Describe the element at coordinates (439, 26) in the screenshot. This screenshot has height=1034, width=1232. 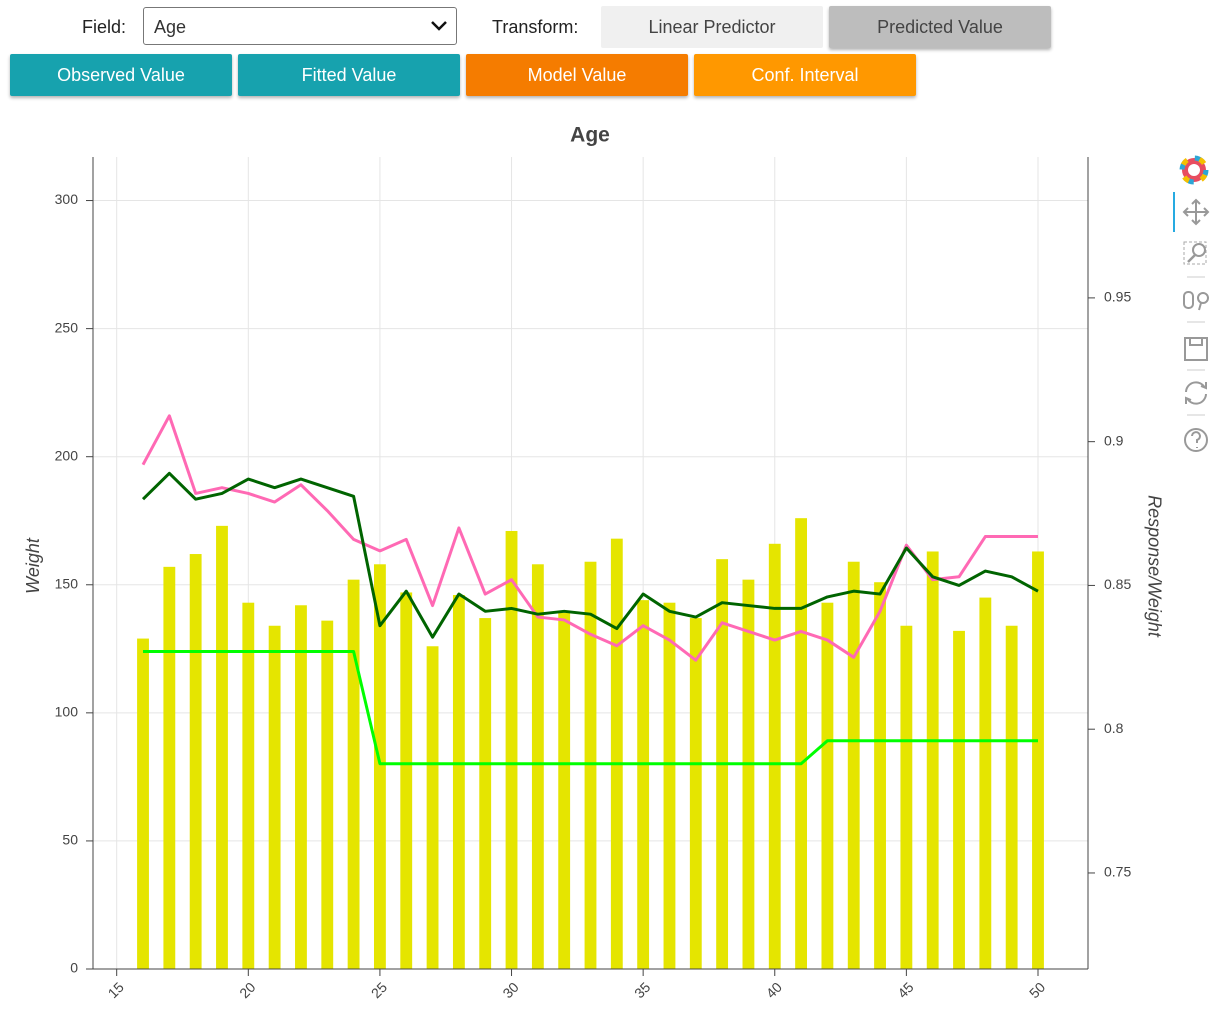
I see `dropdown-arrow` at that location.